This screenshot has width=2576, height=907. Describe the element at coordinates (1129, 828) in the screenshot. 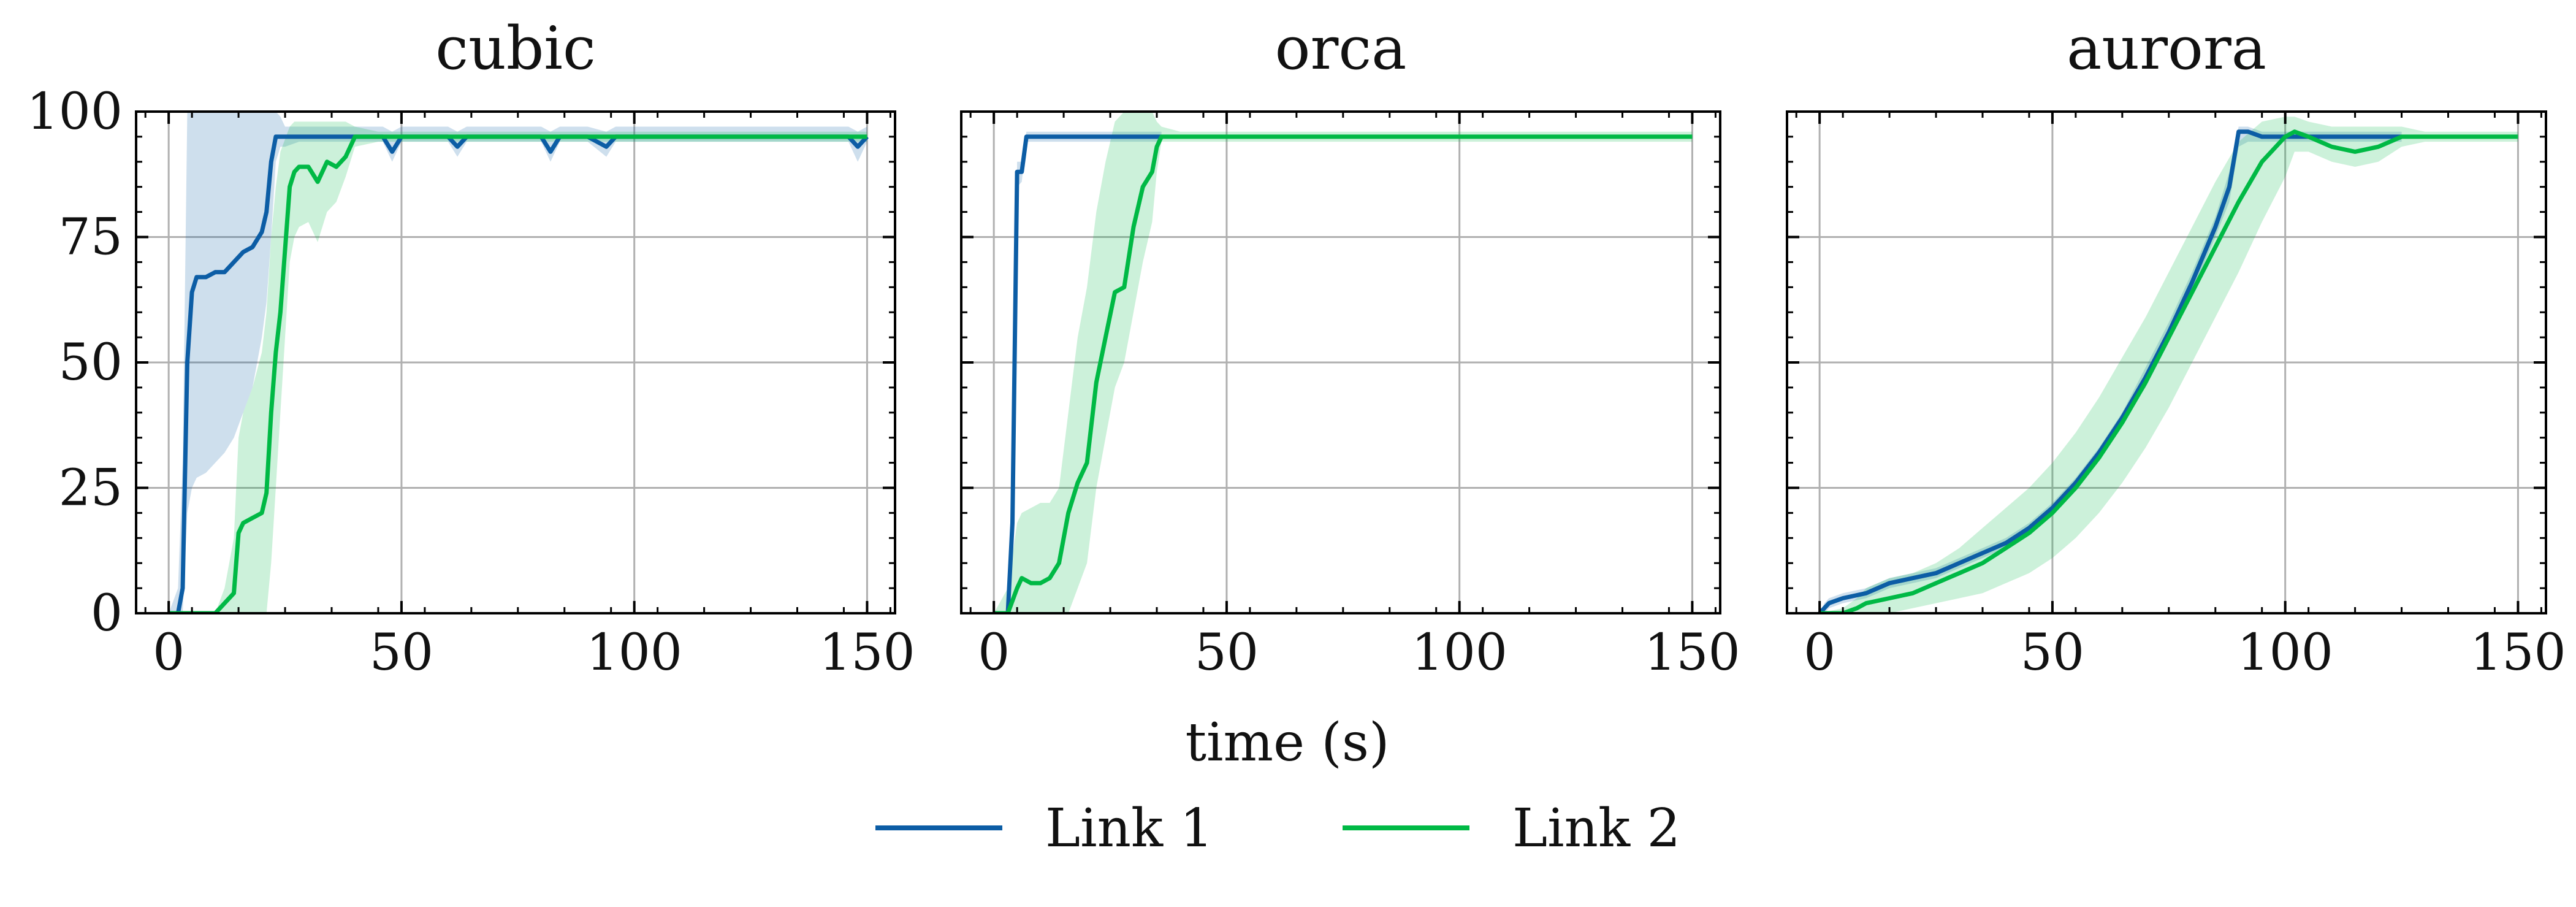

I see `legend-label-link-1: Link 1` at that location.